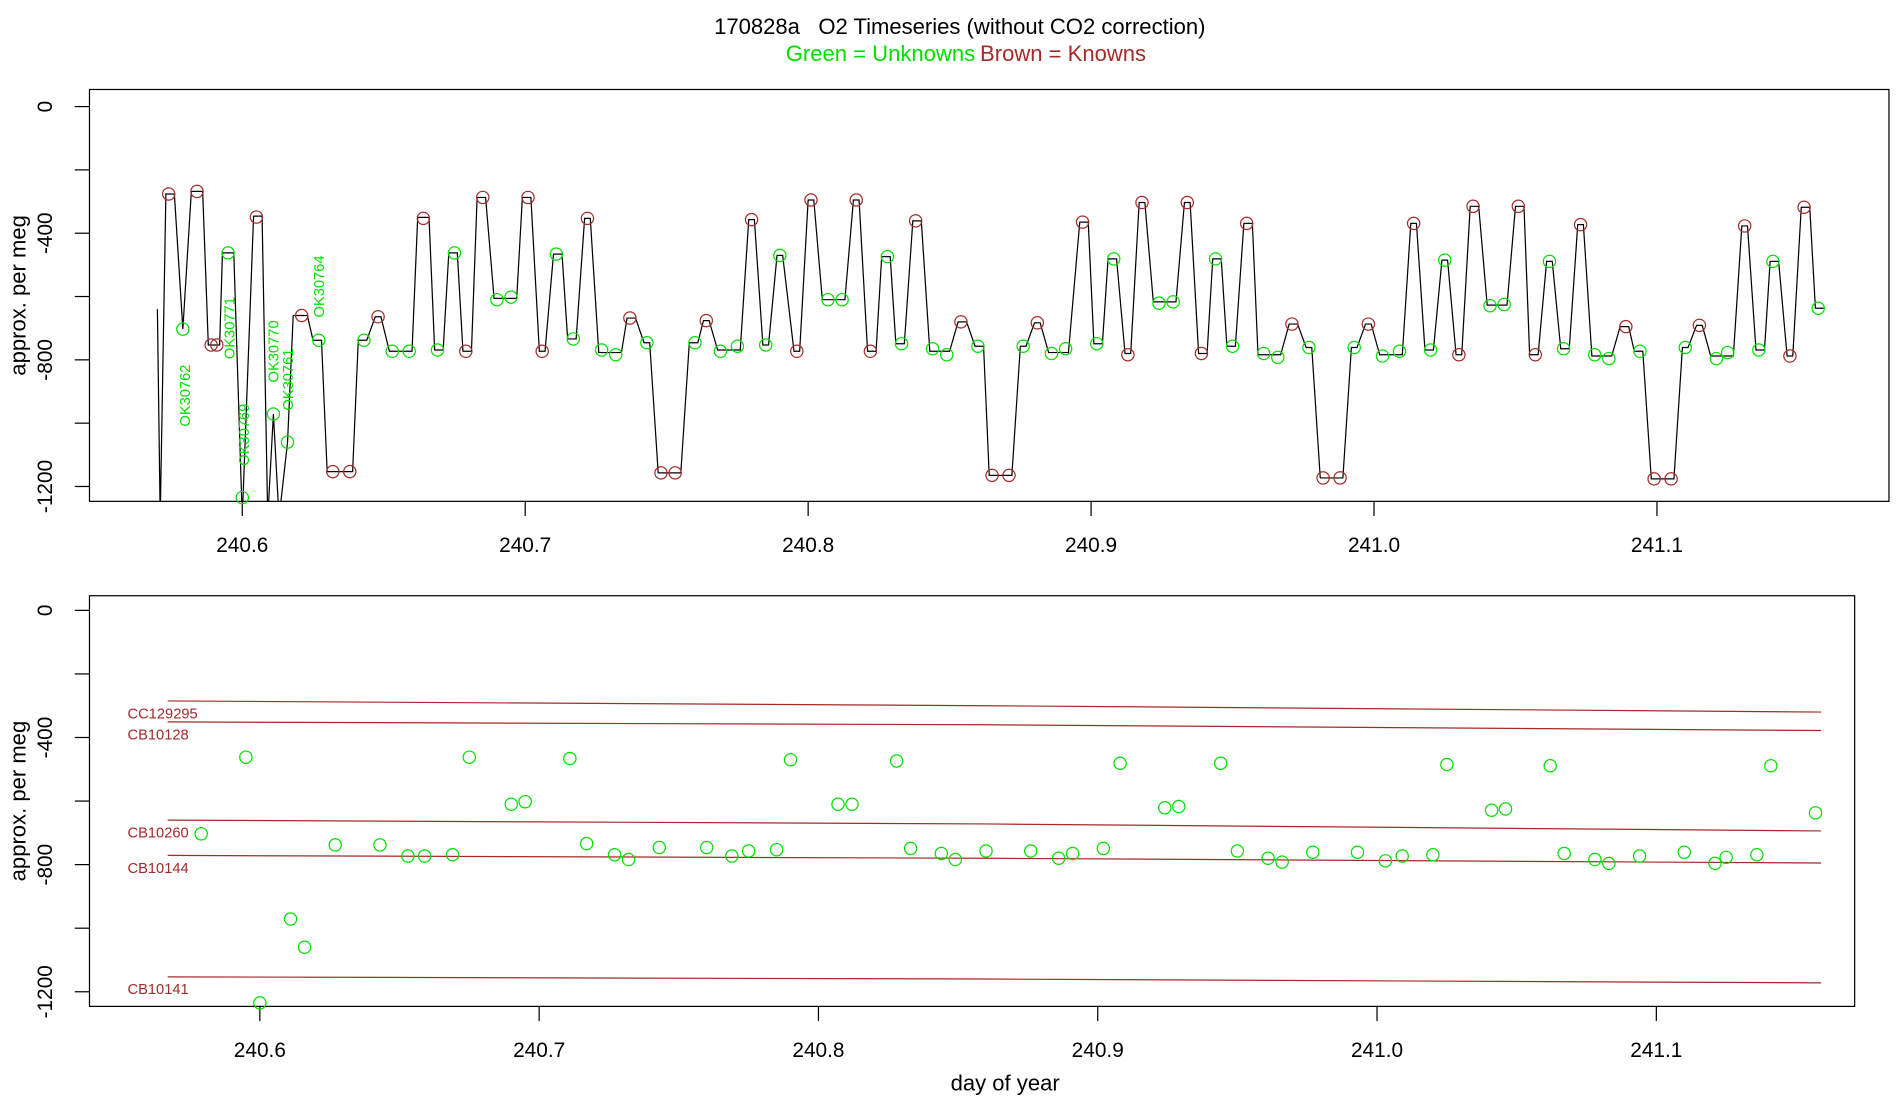  I want to click on annotation: OK30761, so click(289, 380).